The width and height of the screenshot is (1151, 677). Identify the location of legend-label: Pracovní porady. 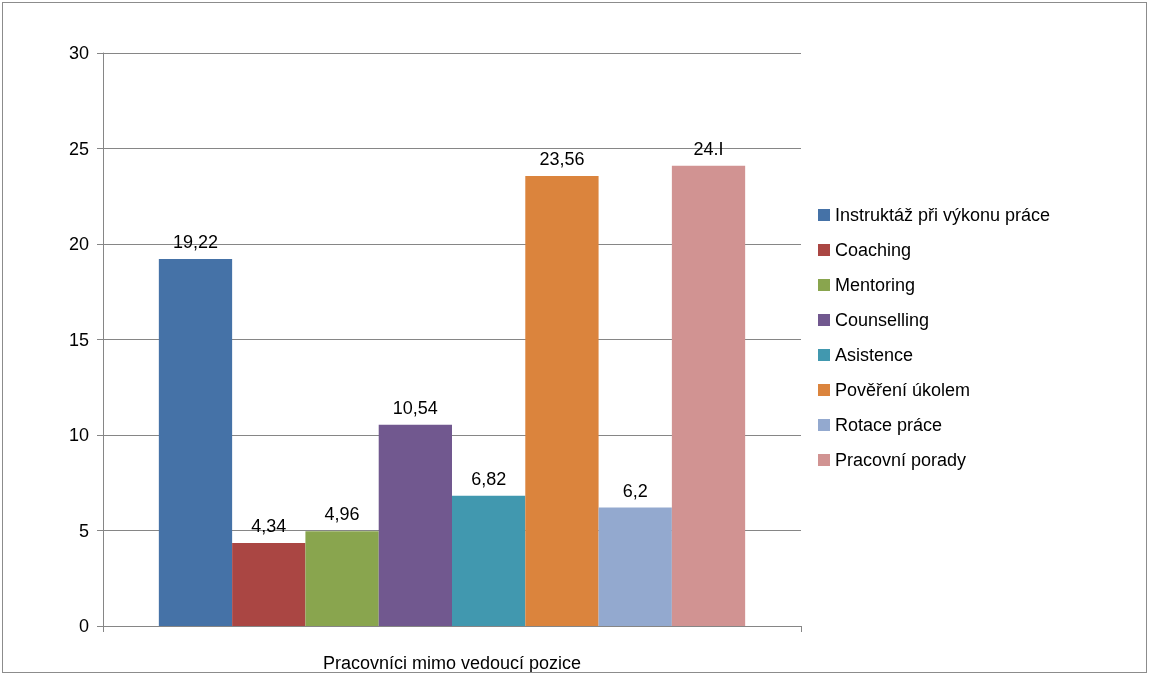
(901, 460).